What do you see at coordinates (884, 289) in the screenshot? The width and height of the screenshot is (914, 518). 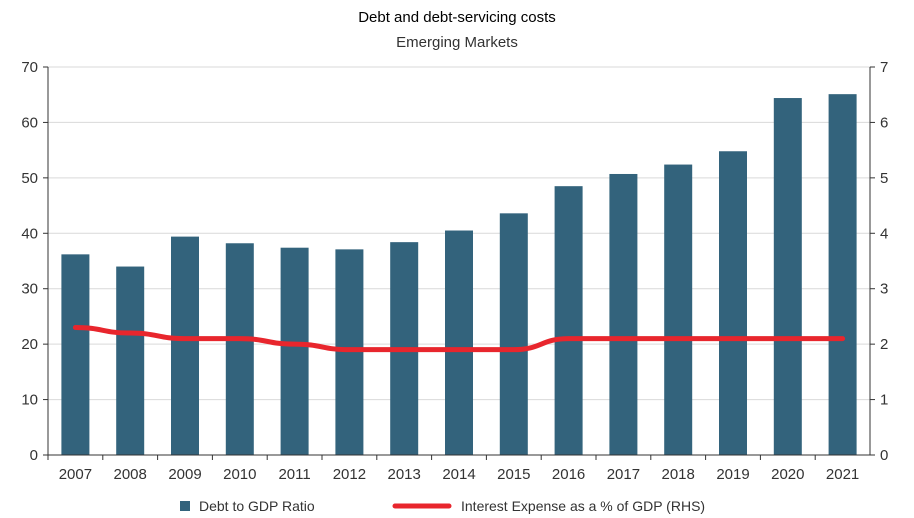 I see `right-tick-label: 3` at bounding box center [884, 289].